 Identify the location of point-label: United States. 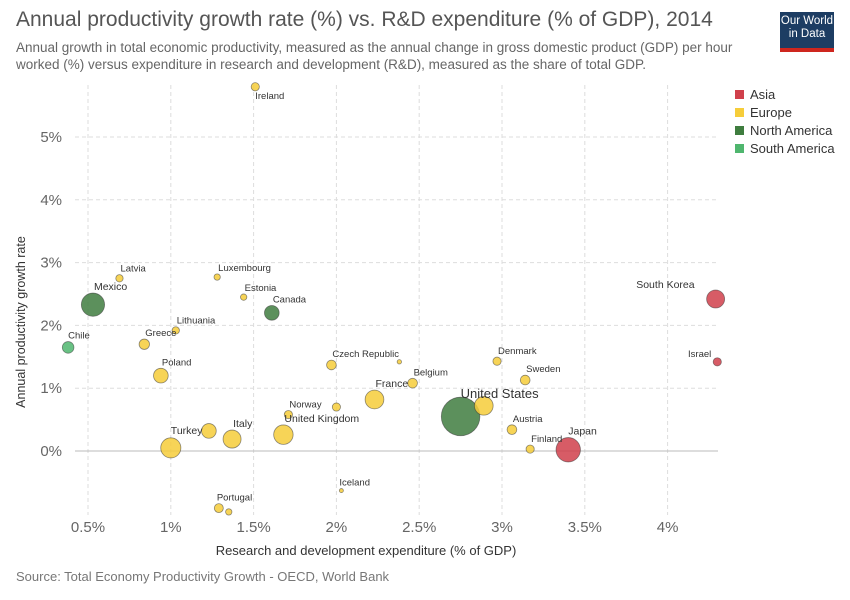
(500, 393).